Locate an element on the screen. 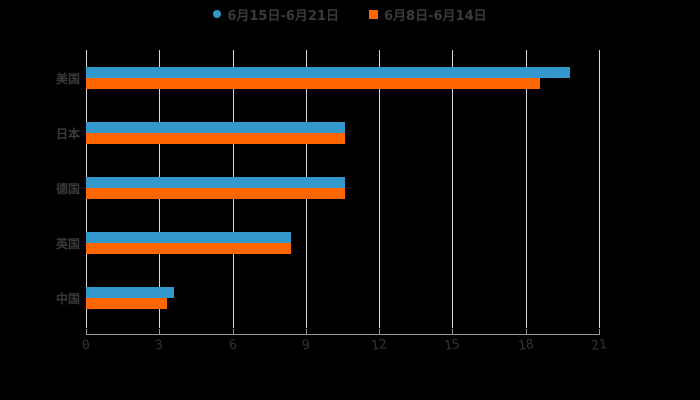  category-label: 中国 is located at coordinates (67, 299).